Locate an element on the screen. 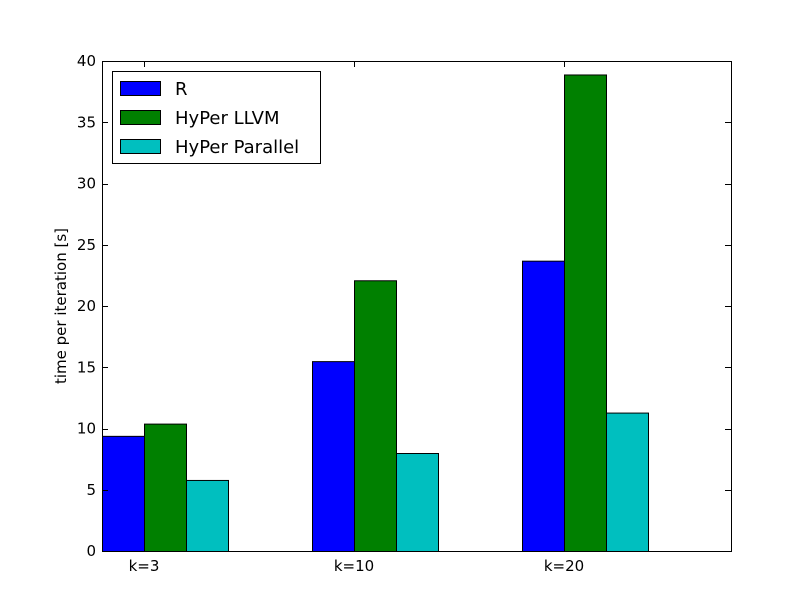 This screenshot has height=616, width=812. legend-label: R is located at coordinates (181, 89).